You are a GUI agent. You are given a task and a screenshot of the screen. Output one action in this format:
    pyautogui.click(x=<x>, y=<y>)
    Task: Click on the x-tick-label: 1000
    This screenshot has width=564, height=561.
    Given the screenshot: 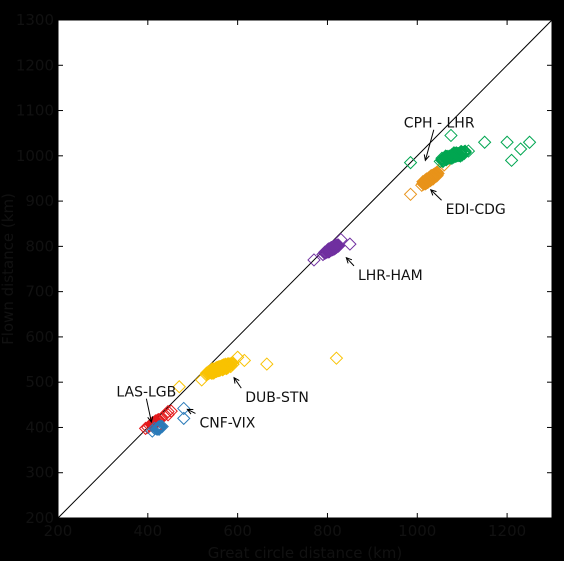 What is the action you would take?
    pyautogui.click(x=417, y=531)
    